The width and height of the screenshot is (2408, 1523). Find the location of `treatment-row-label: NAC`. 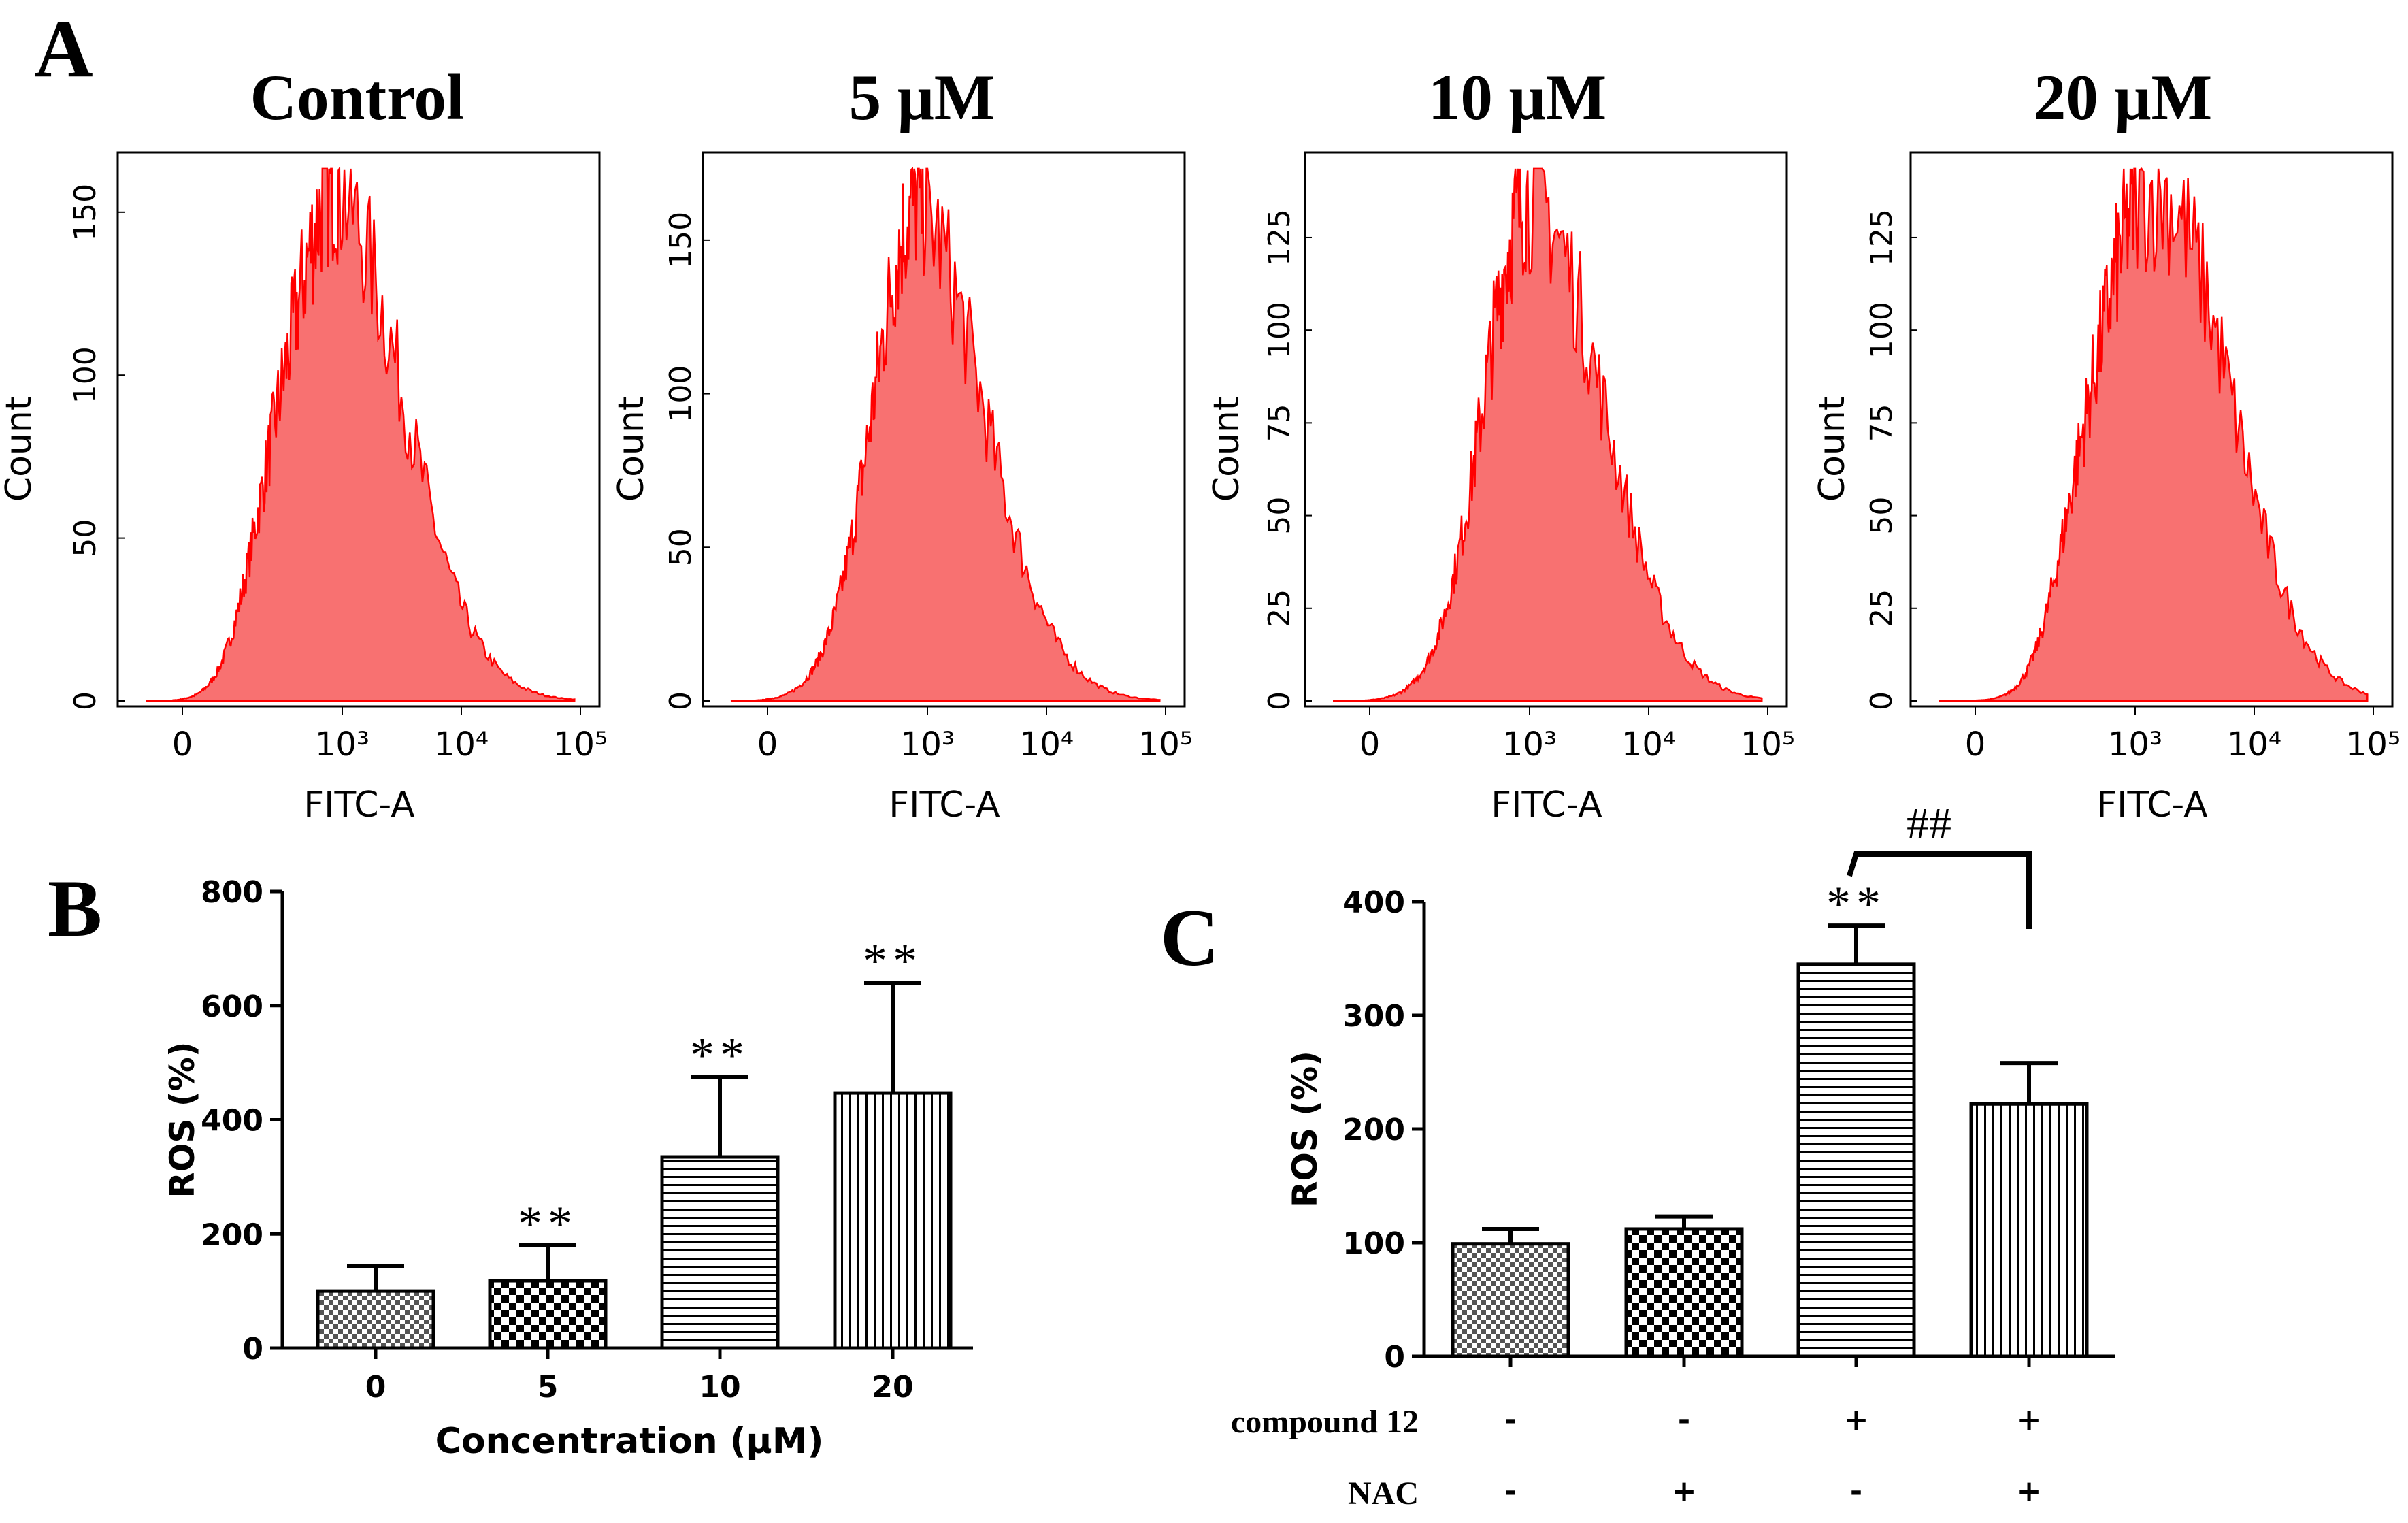

treatment-row-label: NAC is located at coordinates (1383, 1493).